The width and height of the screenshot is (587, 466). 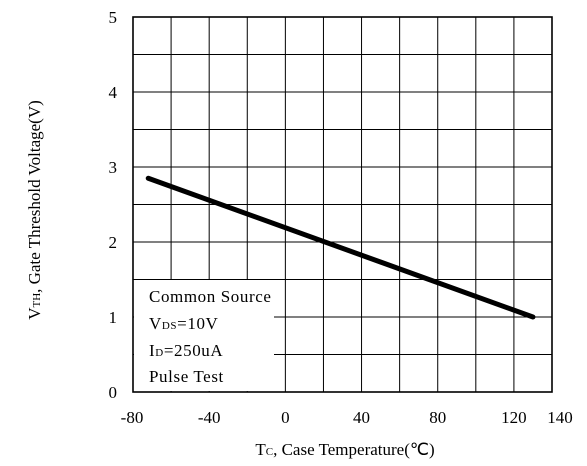 What do you see at coordinates (113, 392) in the screenshot?
I see `y-tick-label: 0` at bounding box center [113, 392].